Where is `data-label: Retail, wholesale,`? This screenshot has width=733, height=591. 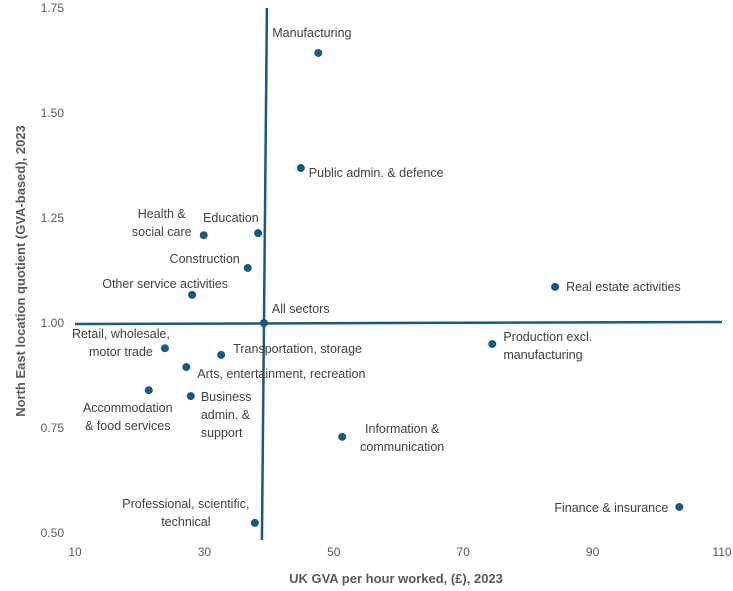 data-label: Retail, wholesale, is located at coordinates (121, 334).